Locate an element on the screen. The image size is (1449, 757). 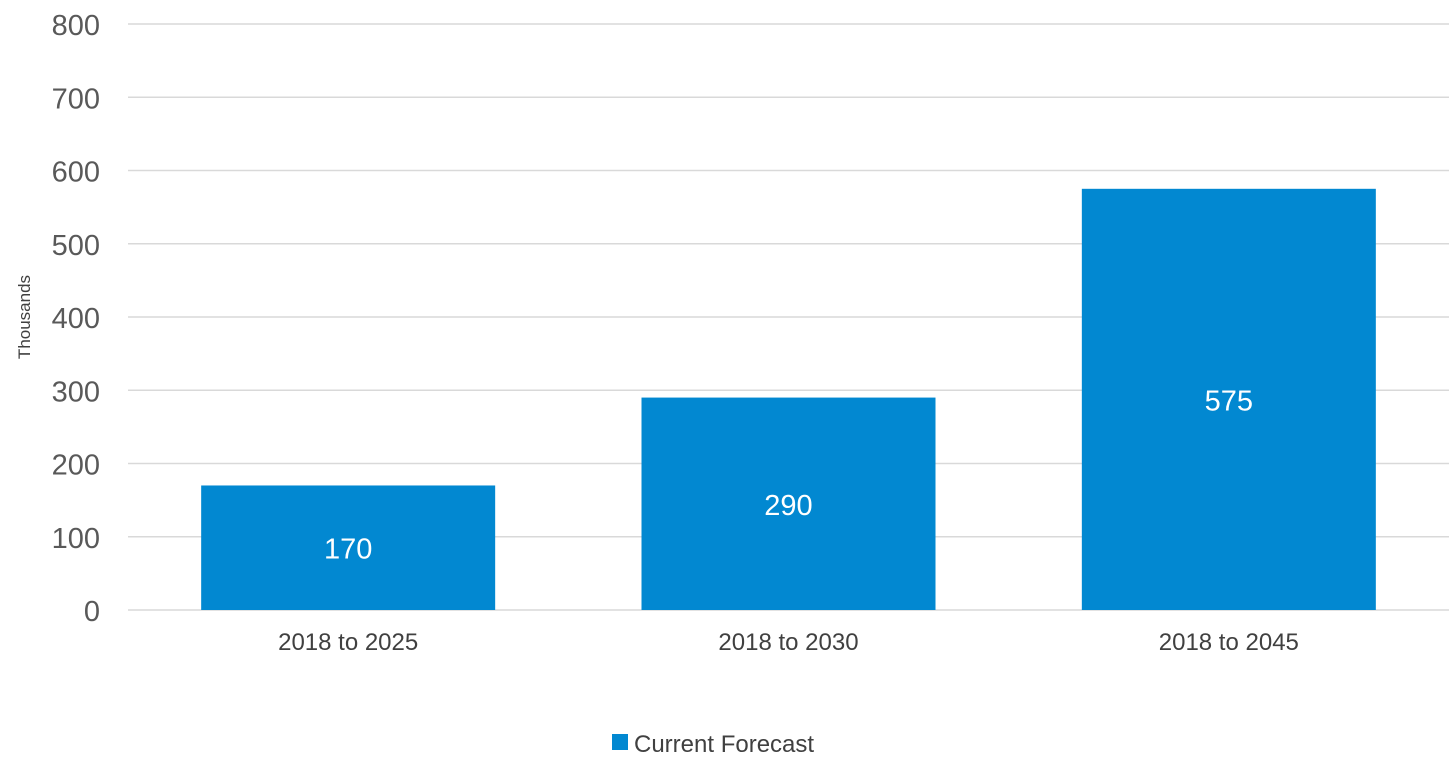
legend-swatch-current-forecast is located at coordinates (620, 742).